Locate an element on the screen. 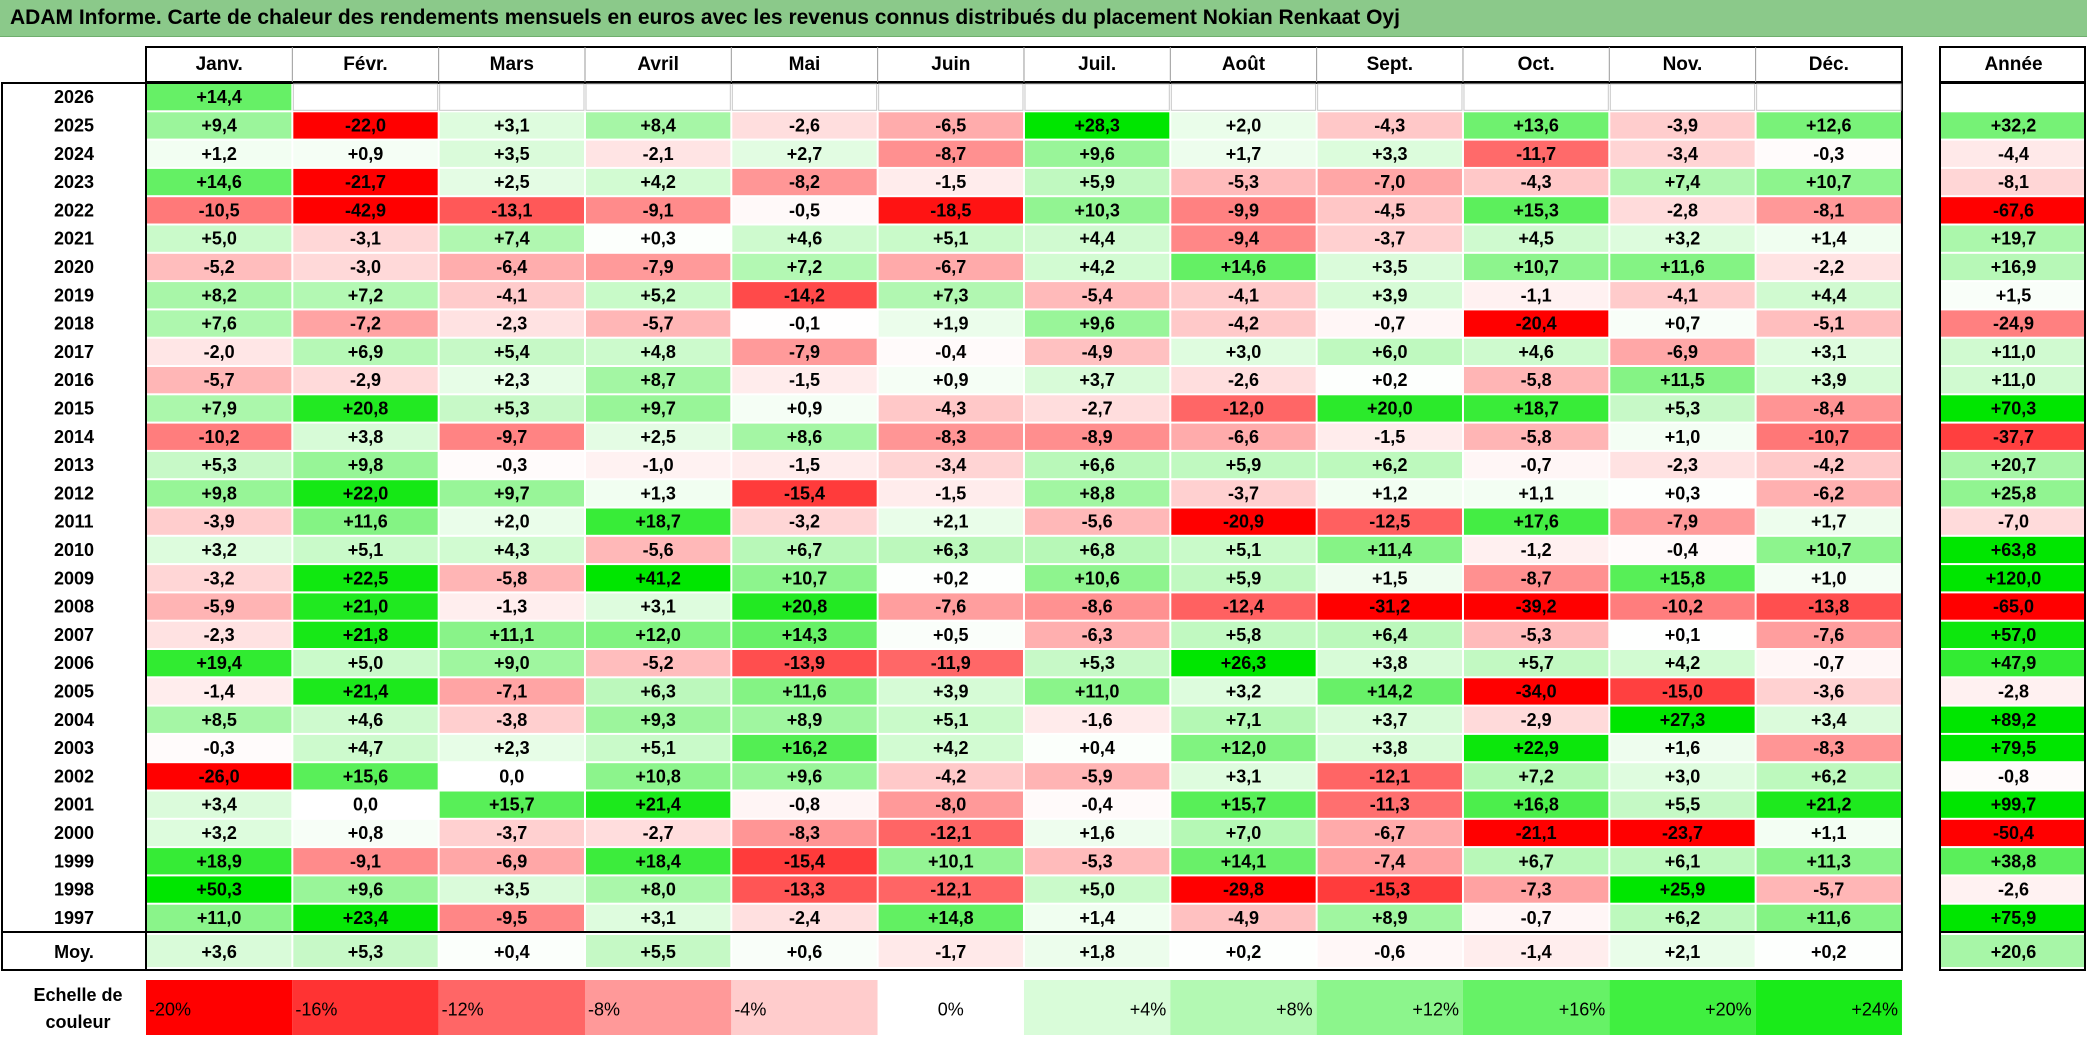 This screenshot has height=1037, width=2087. cell-value: +6,7 is located at coordinates (1536, 861).